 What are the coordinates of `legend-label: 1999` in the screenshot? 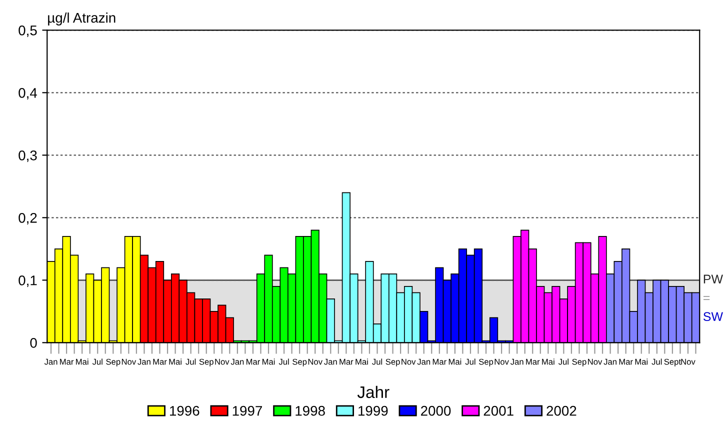 It's located at (373, 411).